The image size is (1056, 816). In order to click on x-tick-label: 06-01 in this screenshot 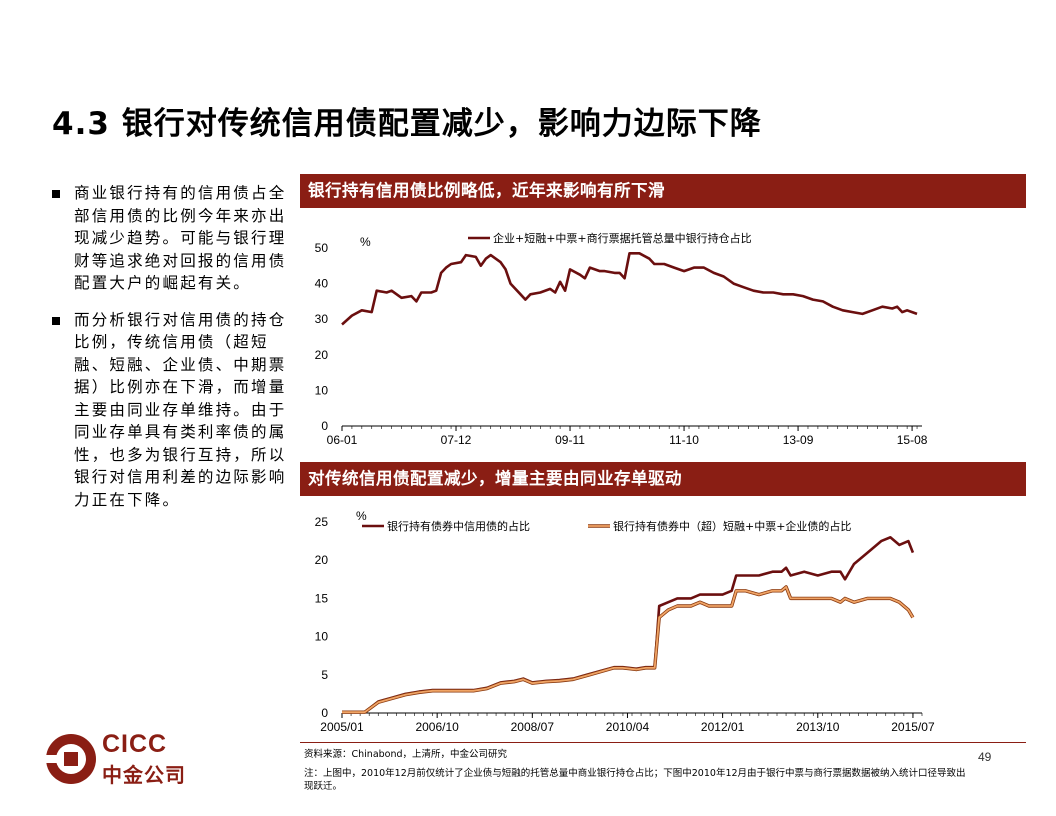, I will do `click(342, 440)`.